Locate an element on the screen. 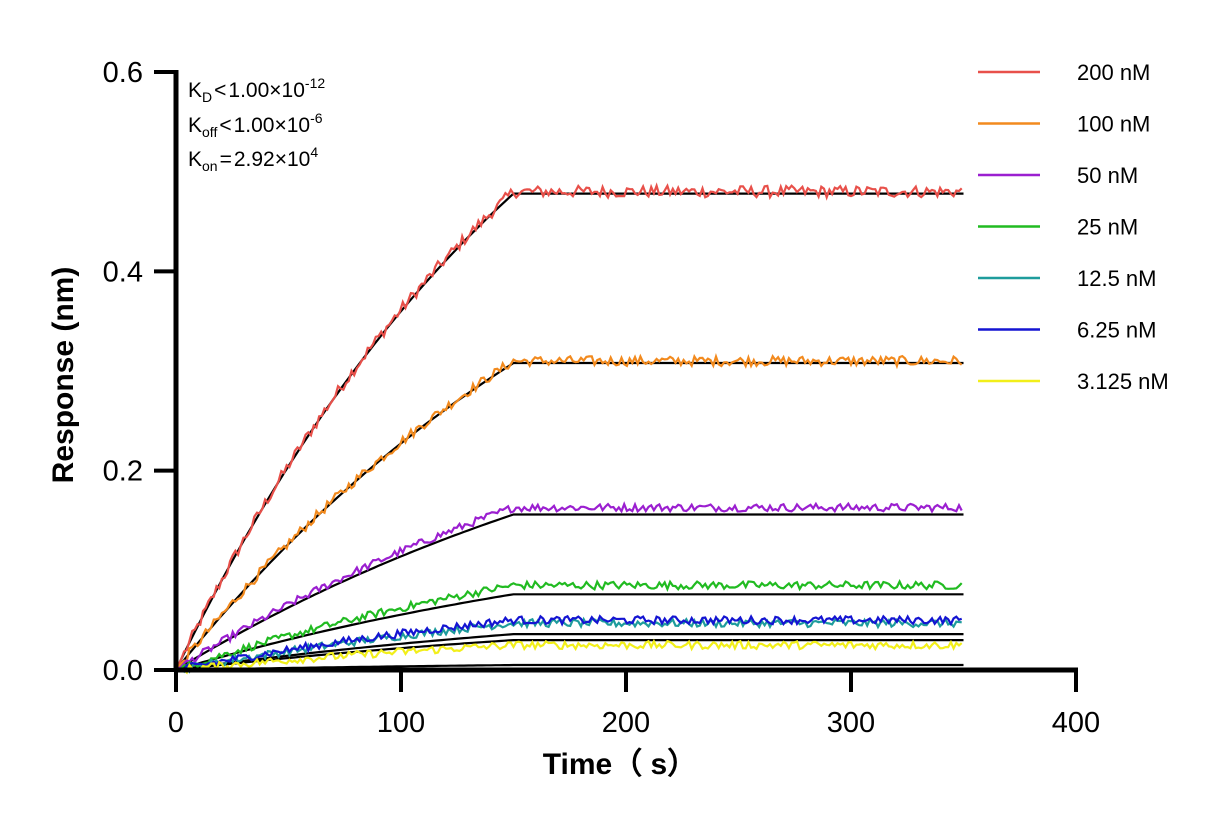 This screenshot has height=825, width=1223. legend-label: 6.25 nM is located at coordinates (1117, 330).